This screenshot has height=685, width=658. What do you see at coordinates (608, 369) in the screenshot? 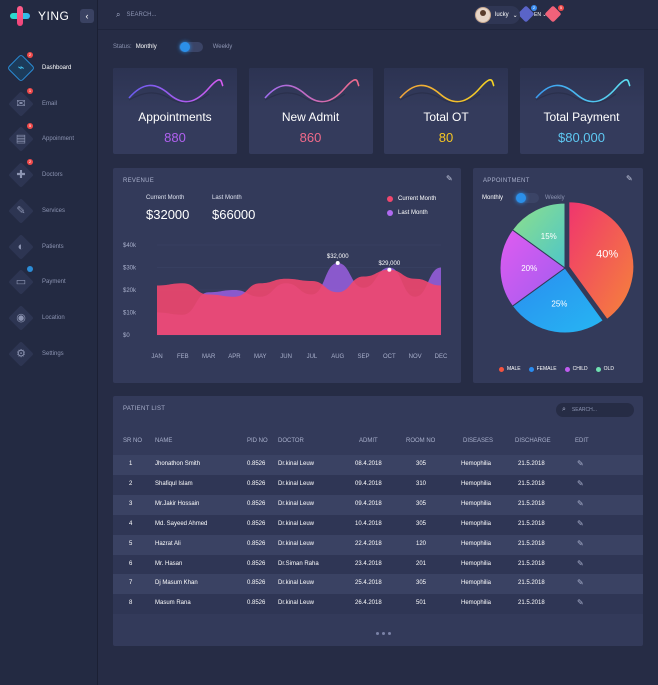
I see `legend-label: OLD` at bounding box center [608, 369].